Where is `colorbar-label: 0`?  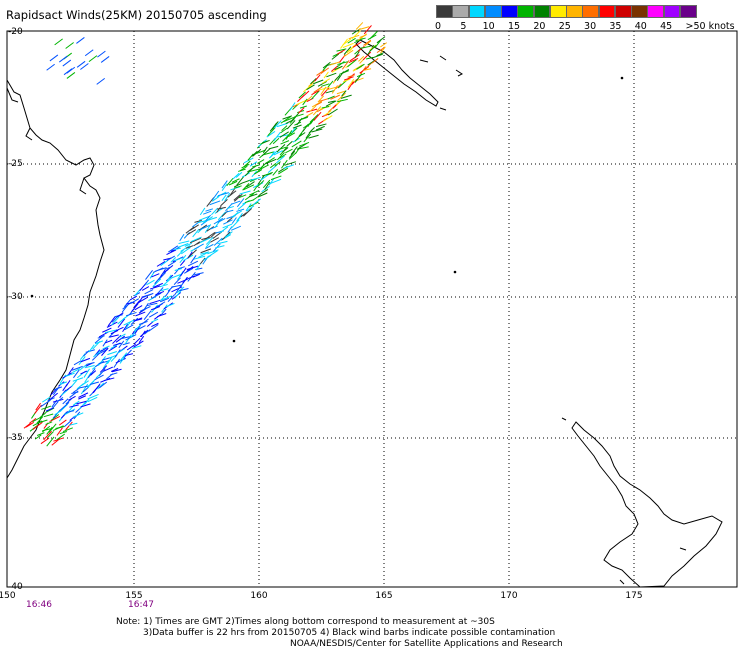
colorbar-label: 0 is located at coordinates (438, 26).